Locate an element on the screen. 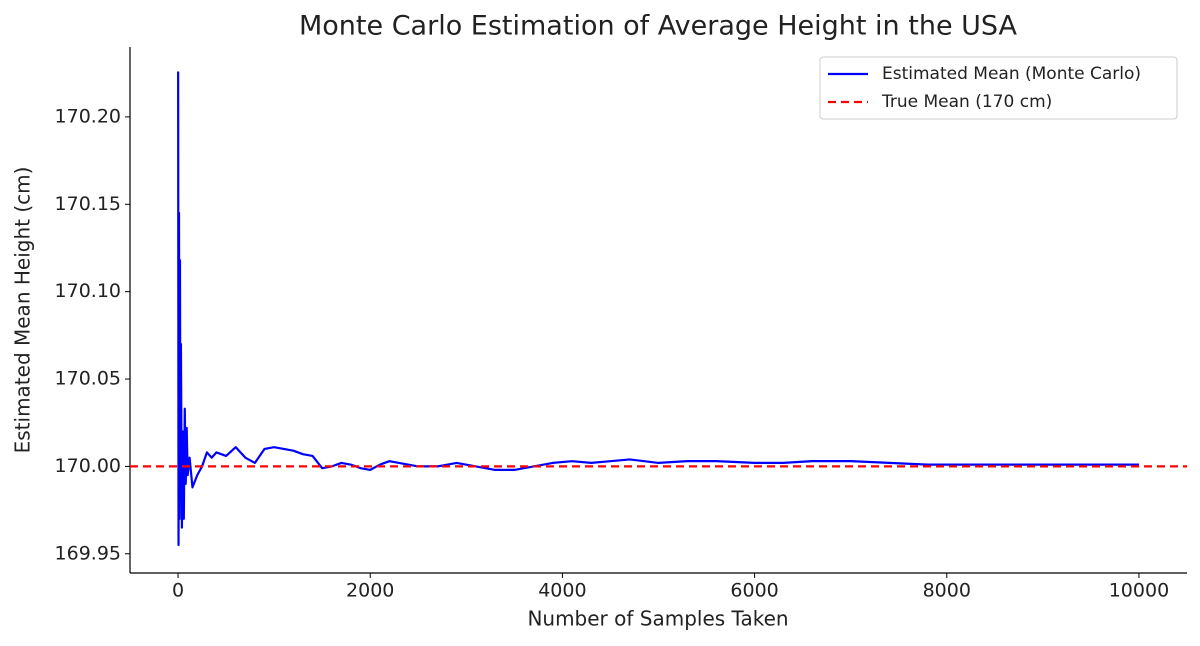 This screenshot has width=1200, height=646. y-tick-label: 170.10 is located at coordinates (88, 291).